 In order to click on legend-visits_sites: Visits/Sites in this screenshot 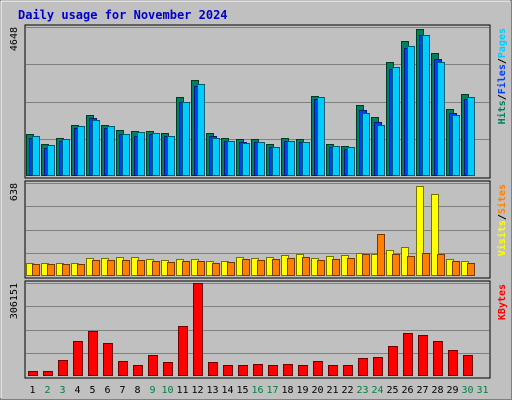, I will do `click(502, 220)`.